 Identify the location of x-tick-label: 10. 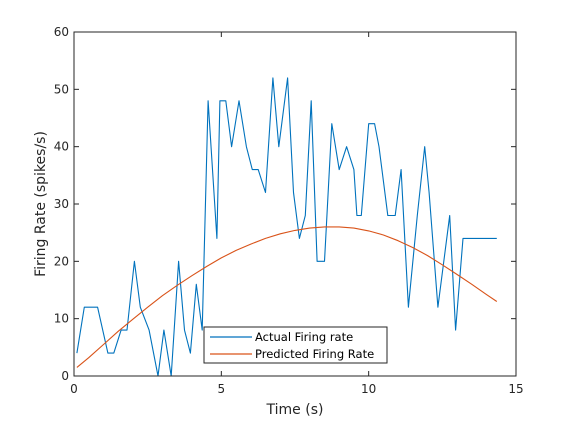
(368, 389).